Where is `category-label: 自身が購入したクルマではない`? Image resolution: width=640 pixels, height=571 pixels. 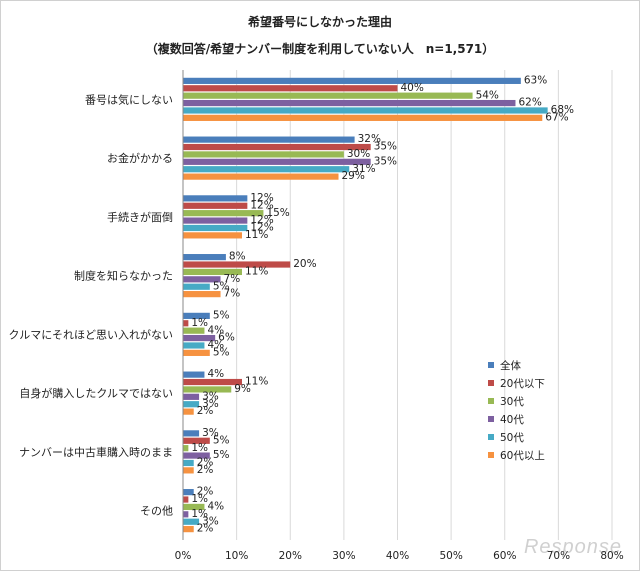
category-label: 自身が購入したクルマではない is located at coordinates (96, 393).